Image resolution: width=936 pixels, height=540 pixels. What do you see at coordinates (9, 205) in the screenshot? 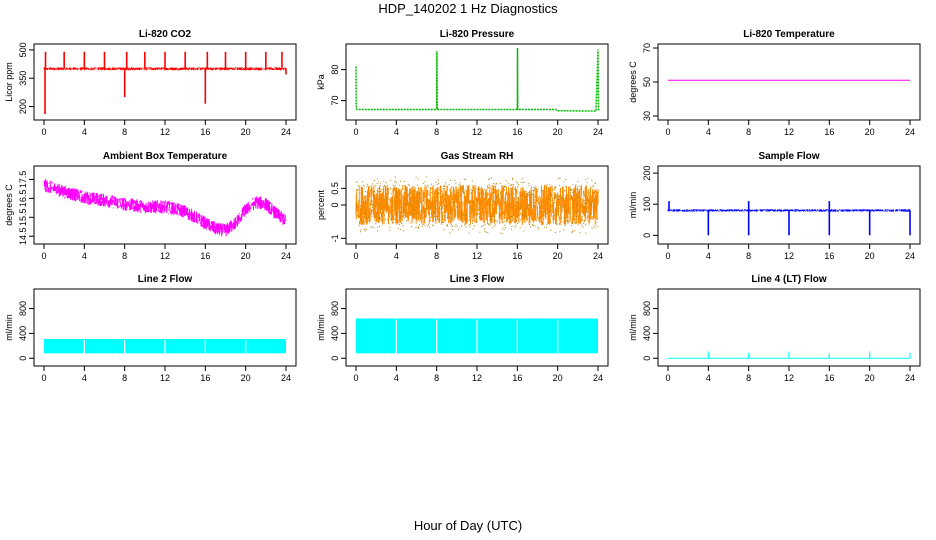
I see `y-axis-label: degrees C` at bounding box center [9, 205].